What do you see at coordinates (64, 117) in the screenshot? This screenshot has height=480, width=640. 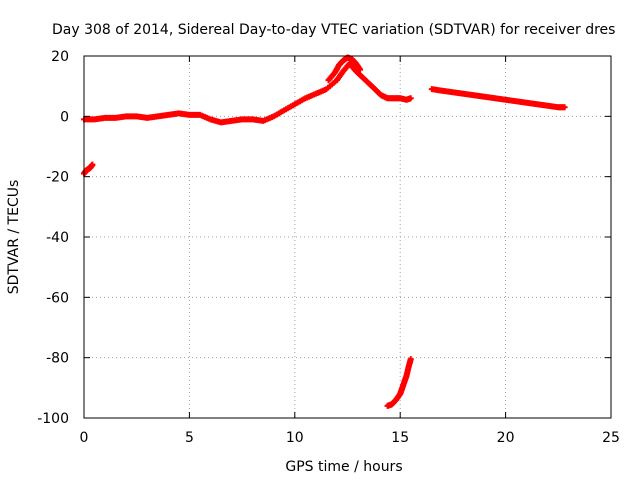 I see `y-tick-label: 0` at bounding box center [64, 117].